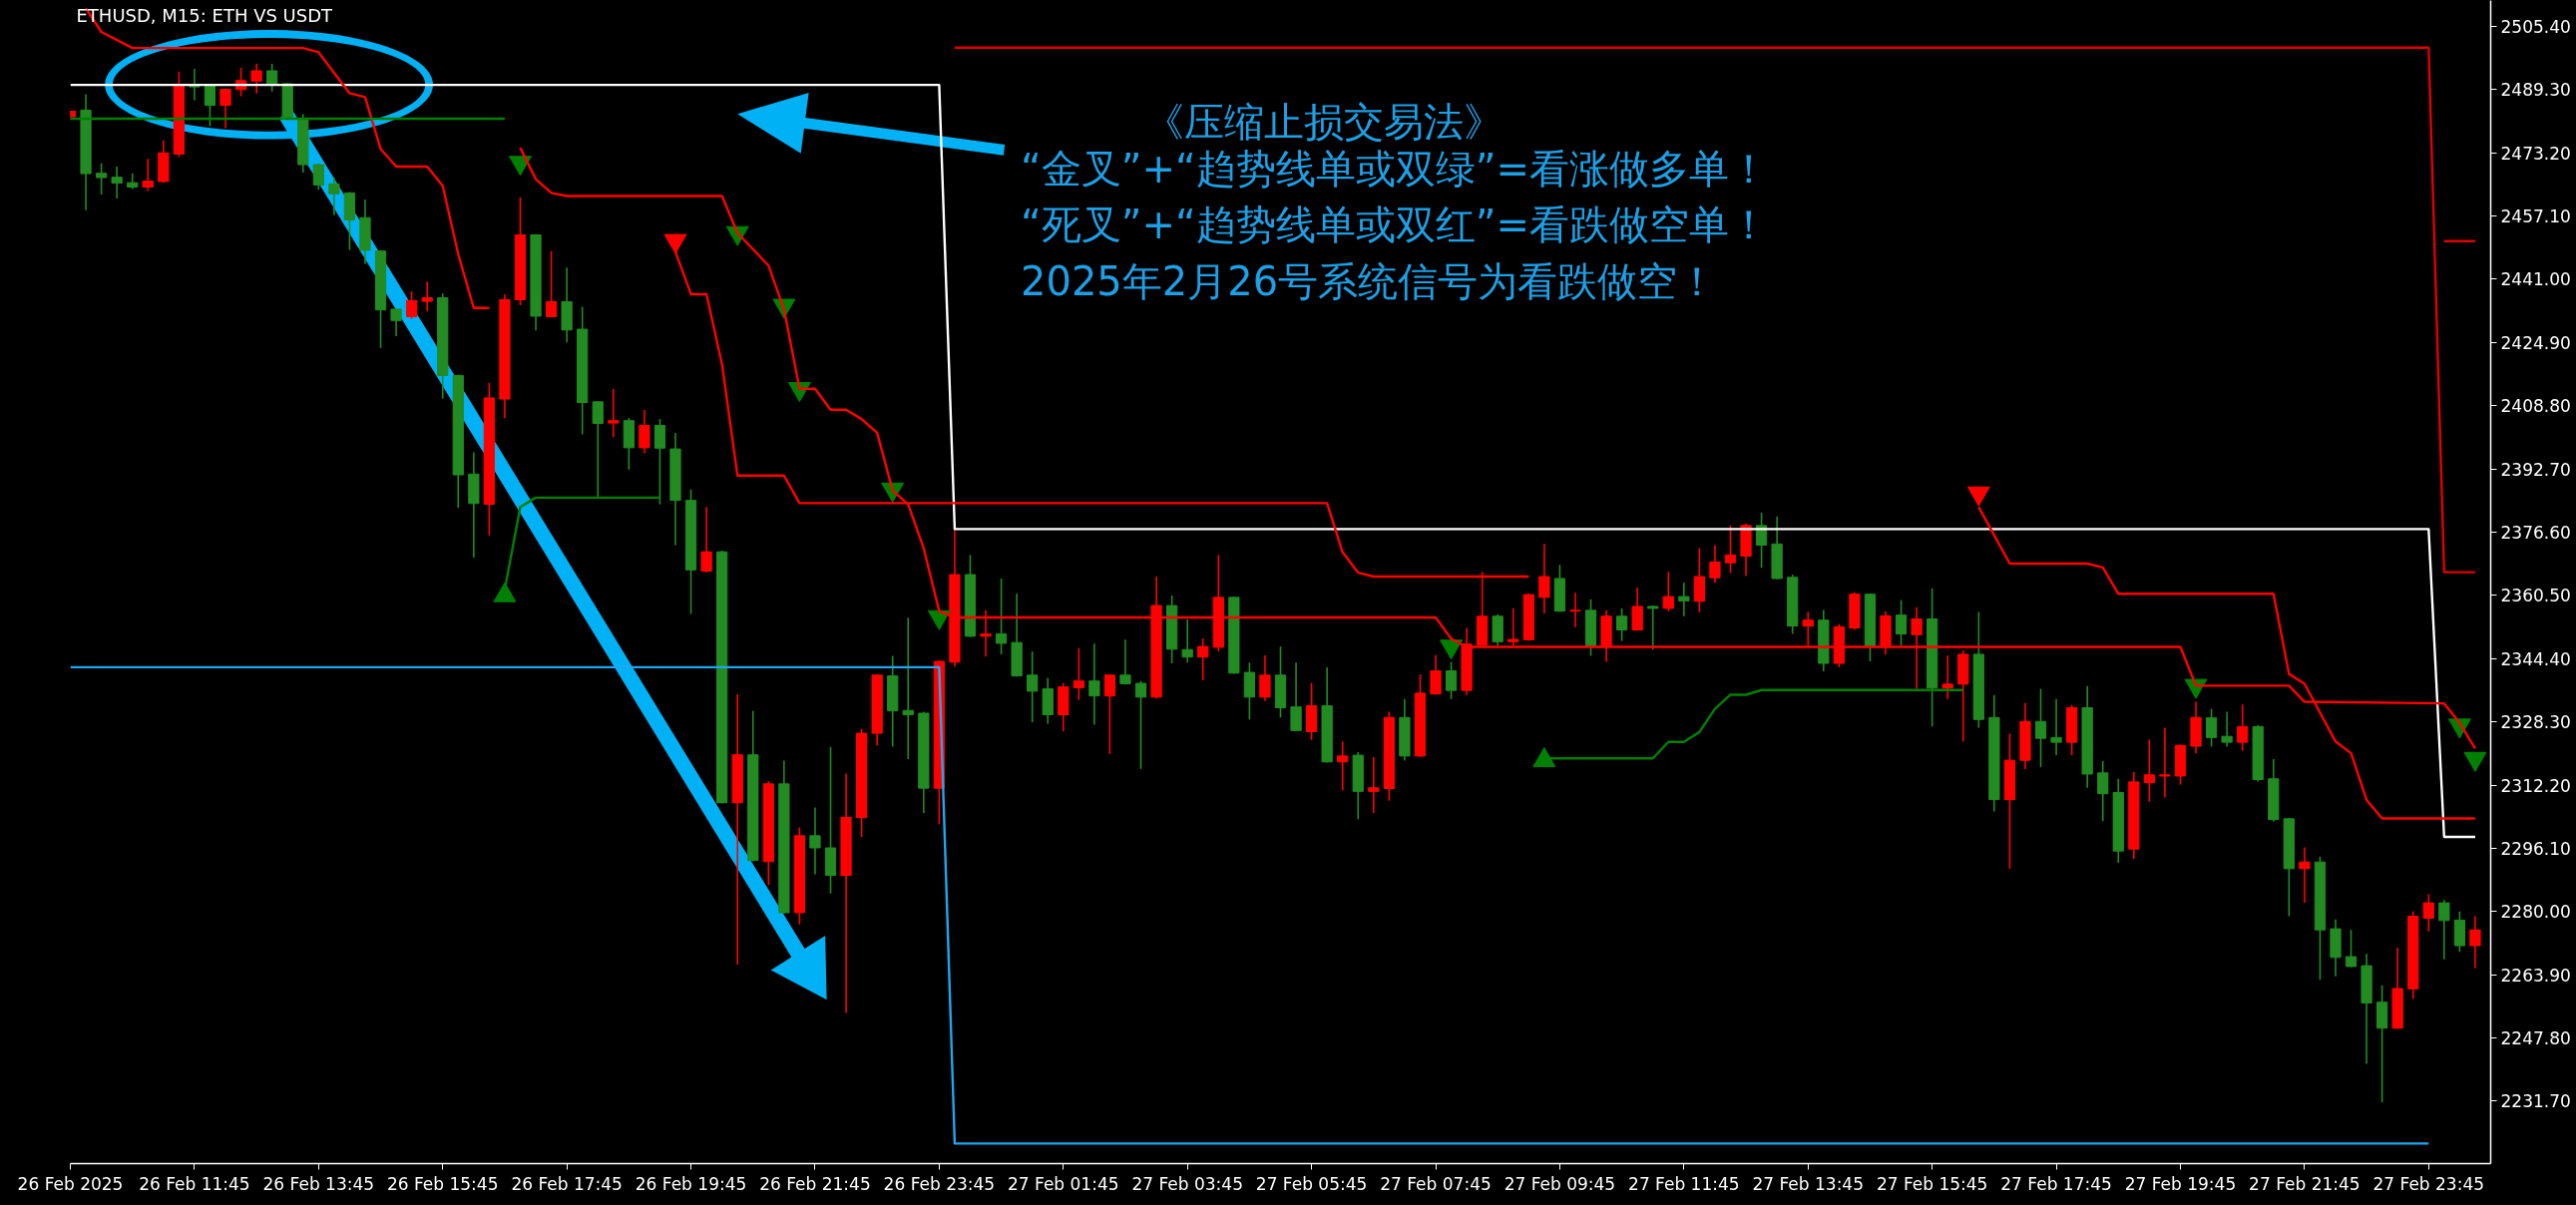  Describe the element at coordinates (2535, 533) in the screenshot. I see `y-tick-label: 2376.60` at that location.